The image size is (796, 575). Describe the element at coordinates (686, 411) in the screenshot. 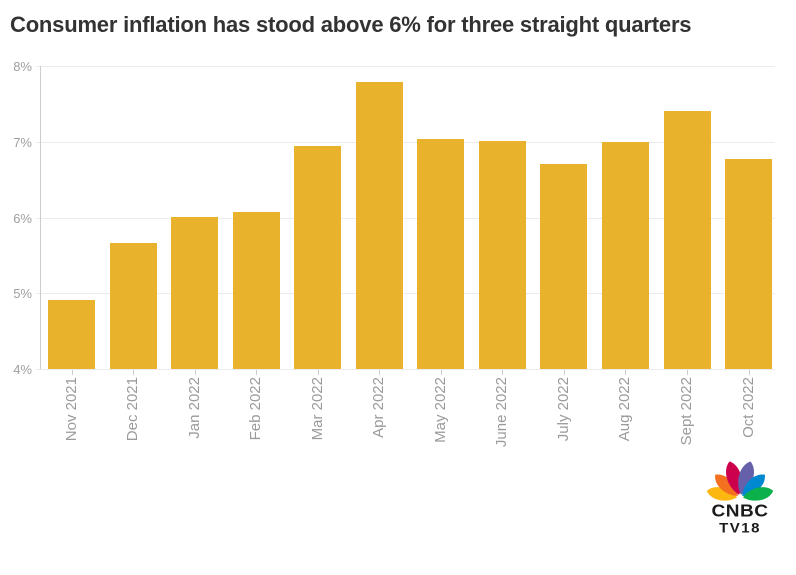

I see `x-axis-label: Sept 2022` at that location.